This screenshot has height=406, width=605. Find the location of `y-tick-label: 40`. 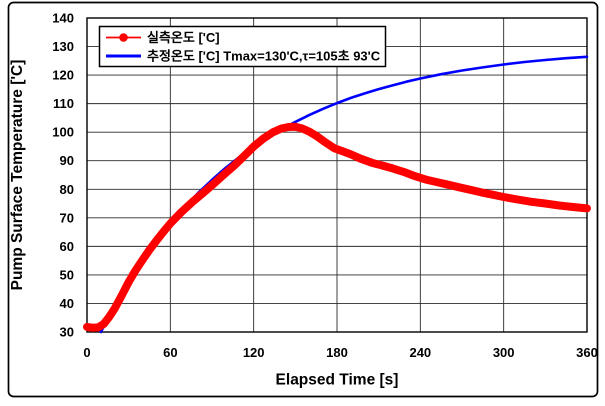

y-tick-label: 40 is located at coordinates (67, 303).